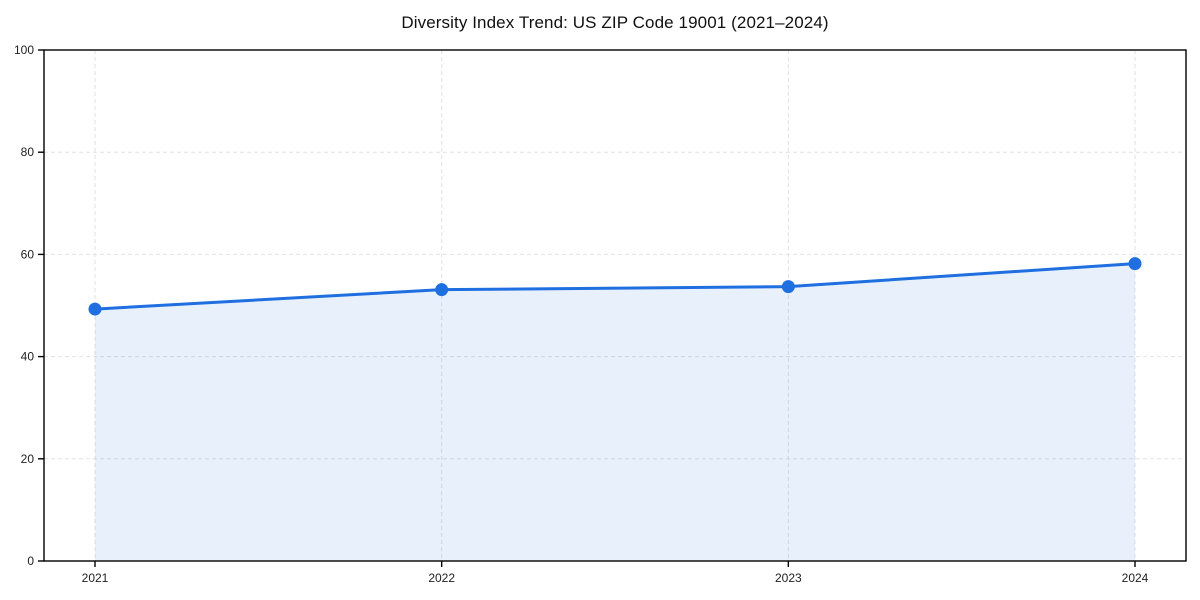 Image resolution: width=1200 pixels, height=600 pixels. What do you see at coordinates (95, 578) in the screenshot?
I see `x-tick-label: 2021` at bounding box center [95, 578].